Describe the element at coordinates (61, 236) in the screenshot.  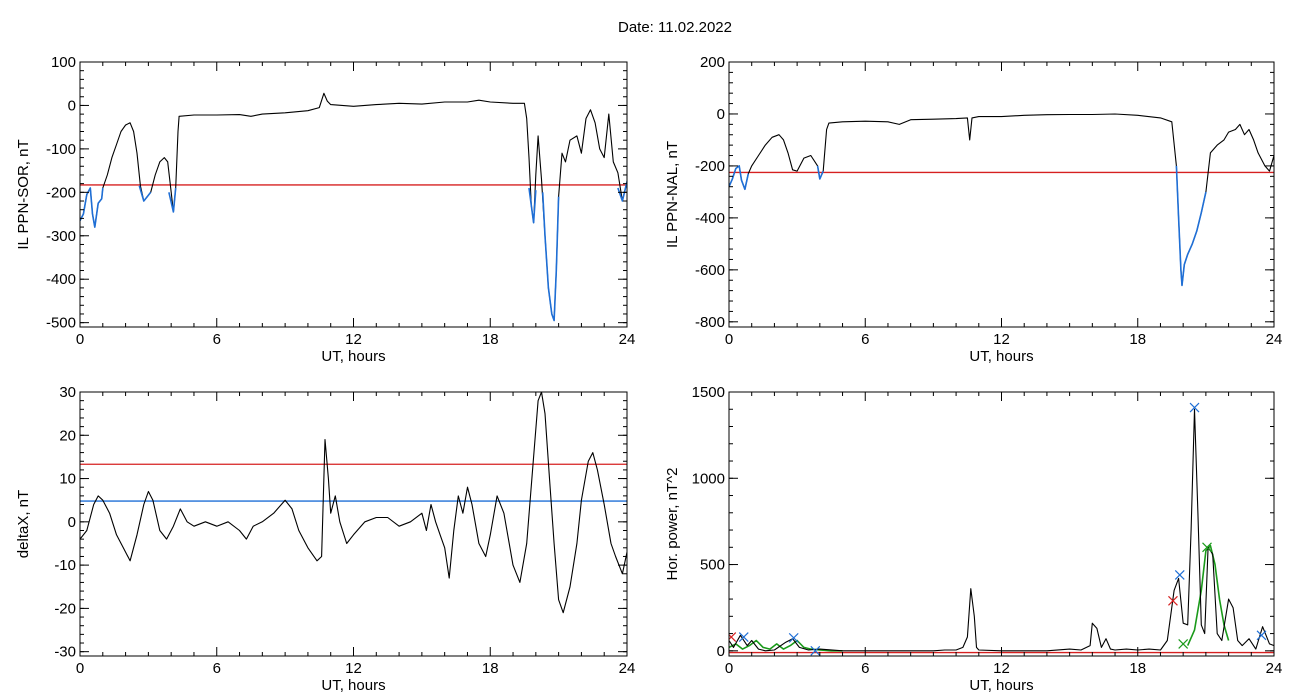
I see `y-tick-label: -300` at that location.